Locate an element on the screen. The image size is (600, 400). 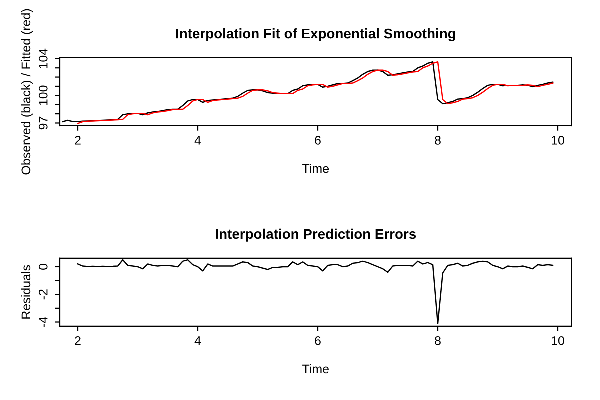
y-tick-label: 104 is located at coordinates (43, 58).